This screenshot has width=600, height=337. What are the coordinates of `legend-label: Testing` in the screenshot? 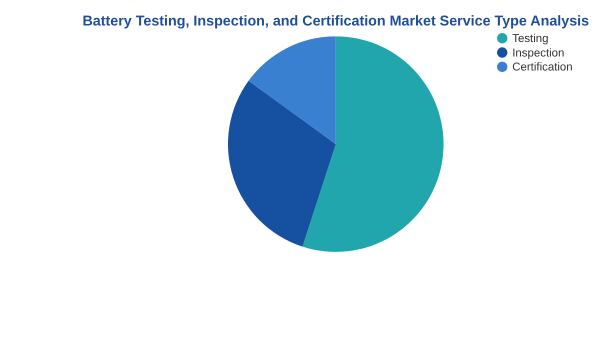 It's located at (530, 39).